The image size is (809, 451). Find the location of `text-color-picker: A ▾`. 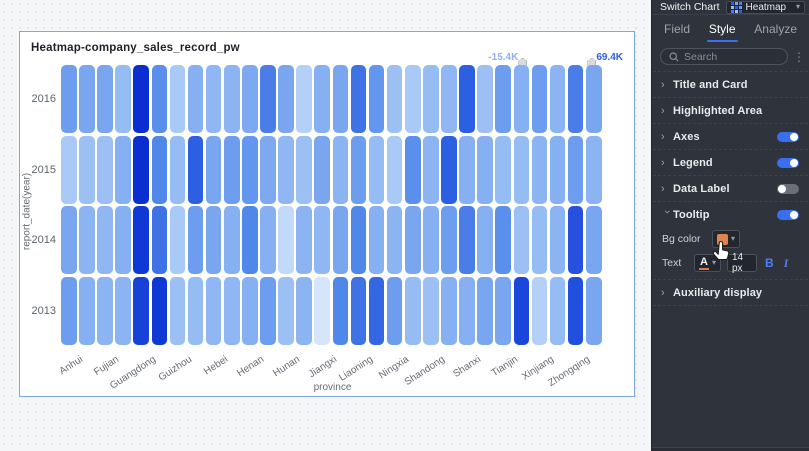

text-color-picker: A ▾ is located at coordinates (707, 263).